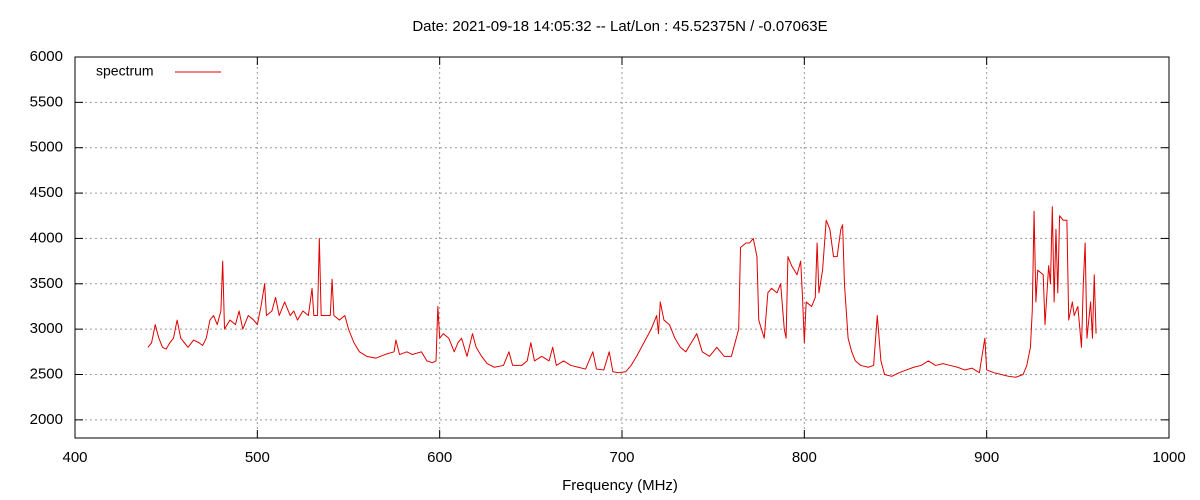  What do you see at coordinates (46, 373) in the screenshot?
I see `y-tick-label: 2500` at bounding box center [46, 373].